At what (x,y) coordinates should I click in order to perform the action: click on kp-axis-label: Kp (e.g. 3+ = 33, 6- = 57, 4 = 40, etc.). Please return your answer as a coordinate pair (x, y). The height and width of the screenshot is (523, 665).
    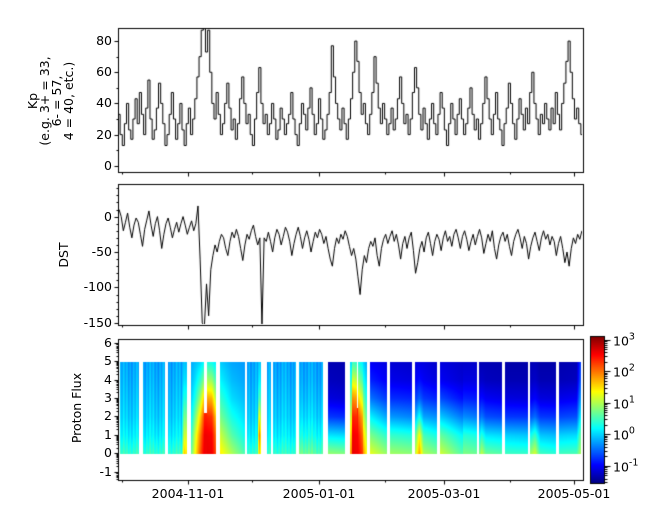
    Looking at the image, I should click on (50, 100).